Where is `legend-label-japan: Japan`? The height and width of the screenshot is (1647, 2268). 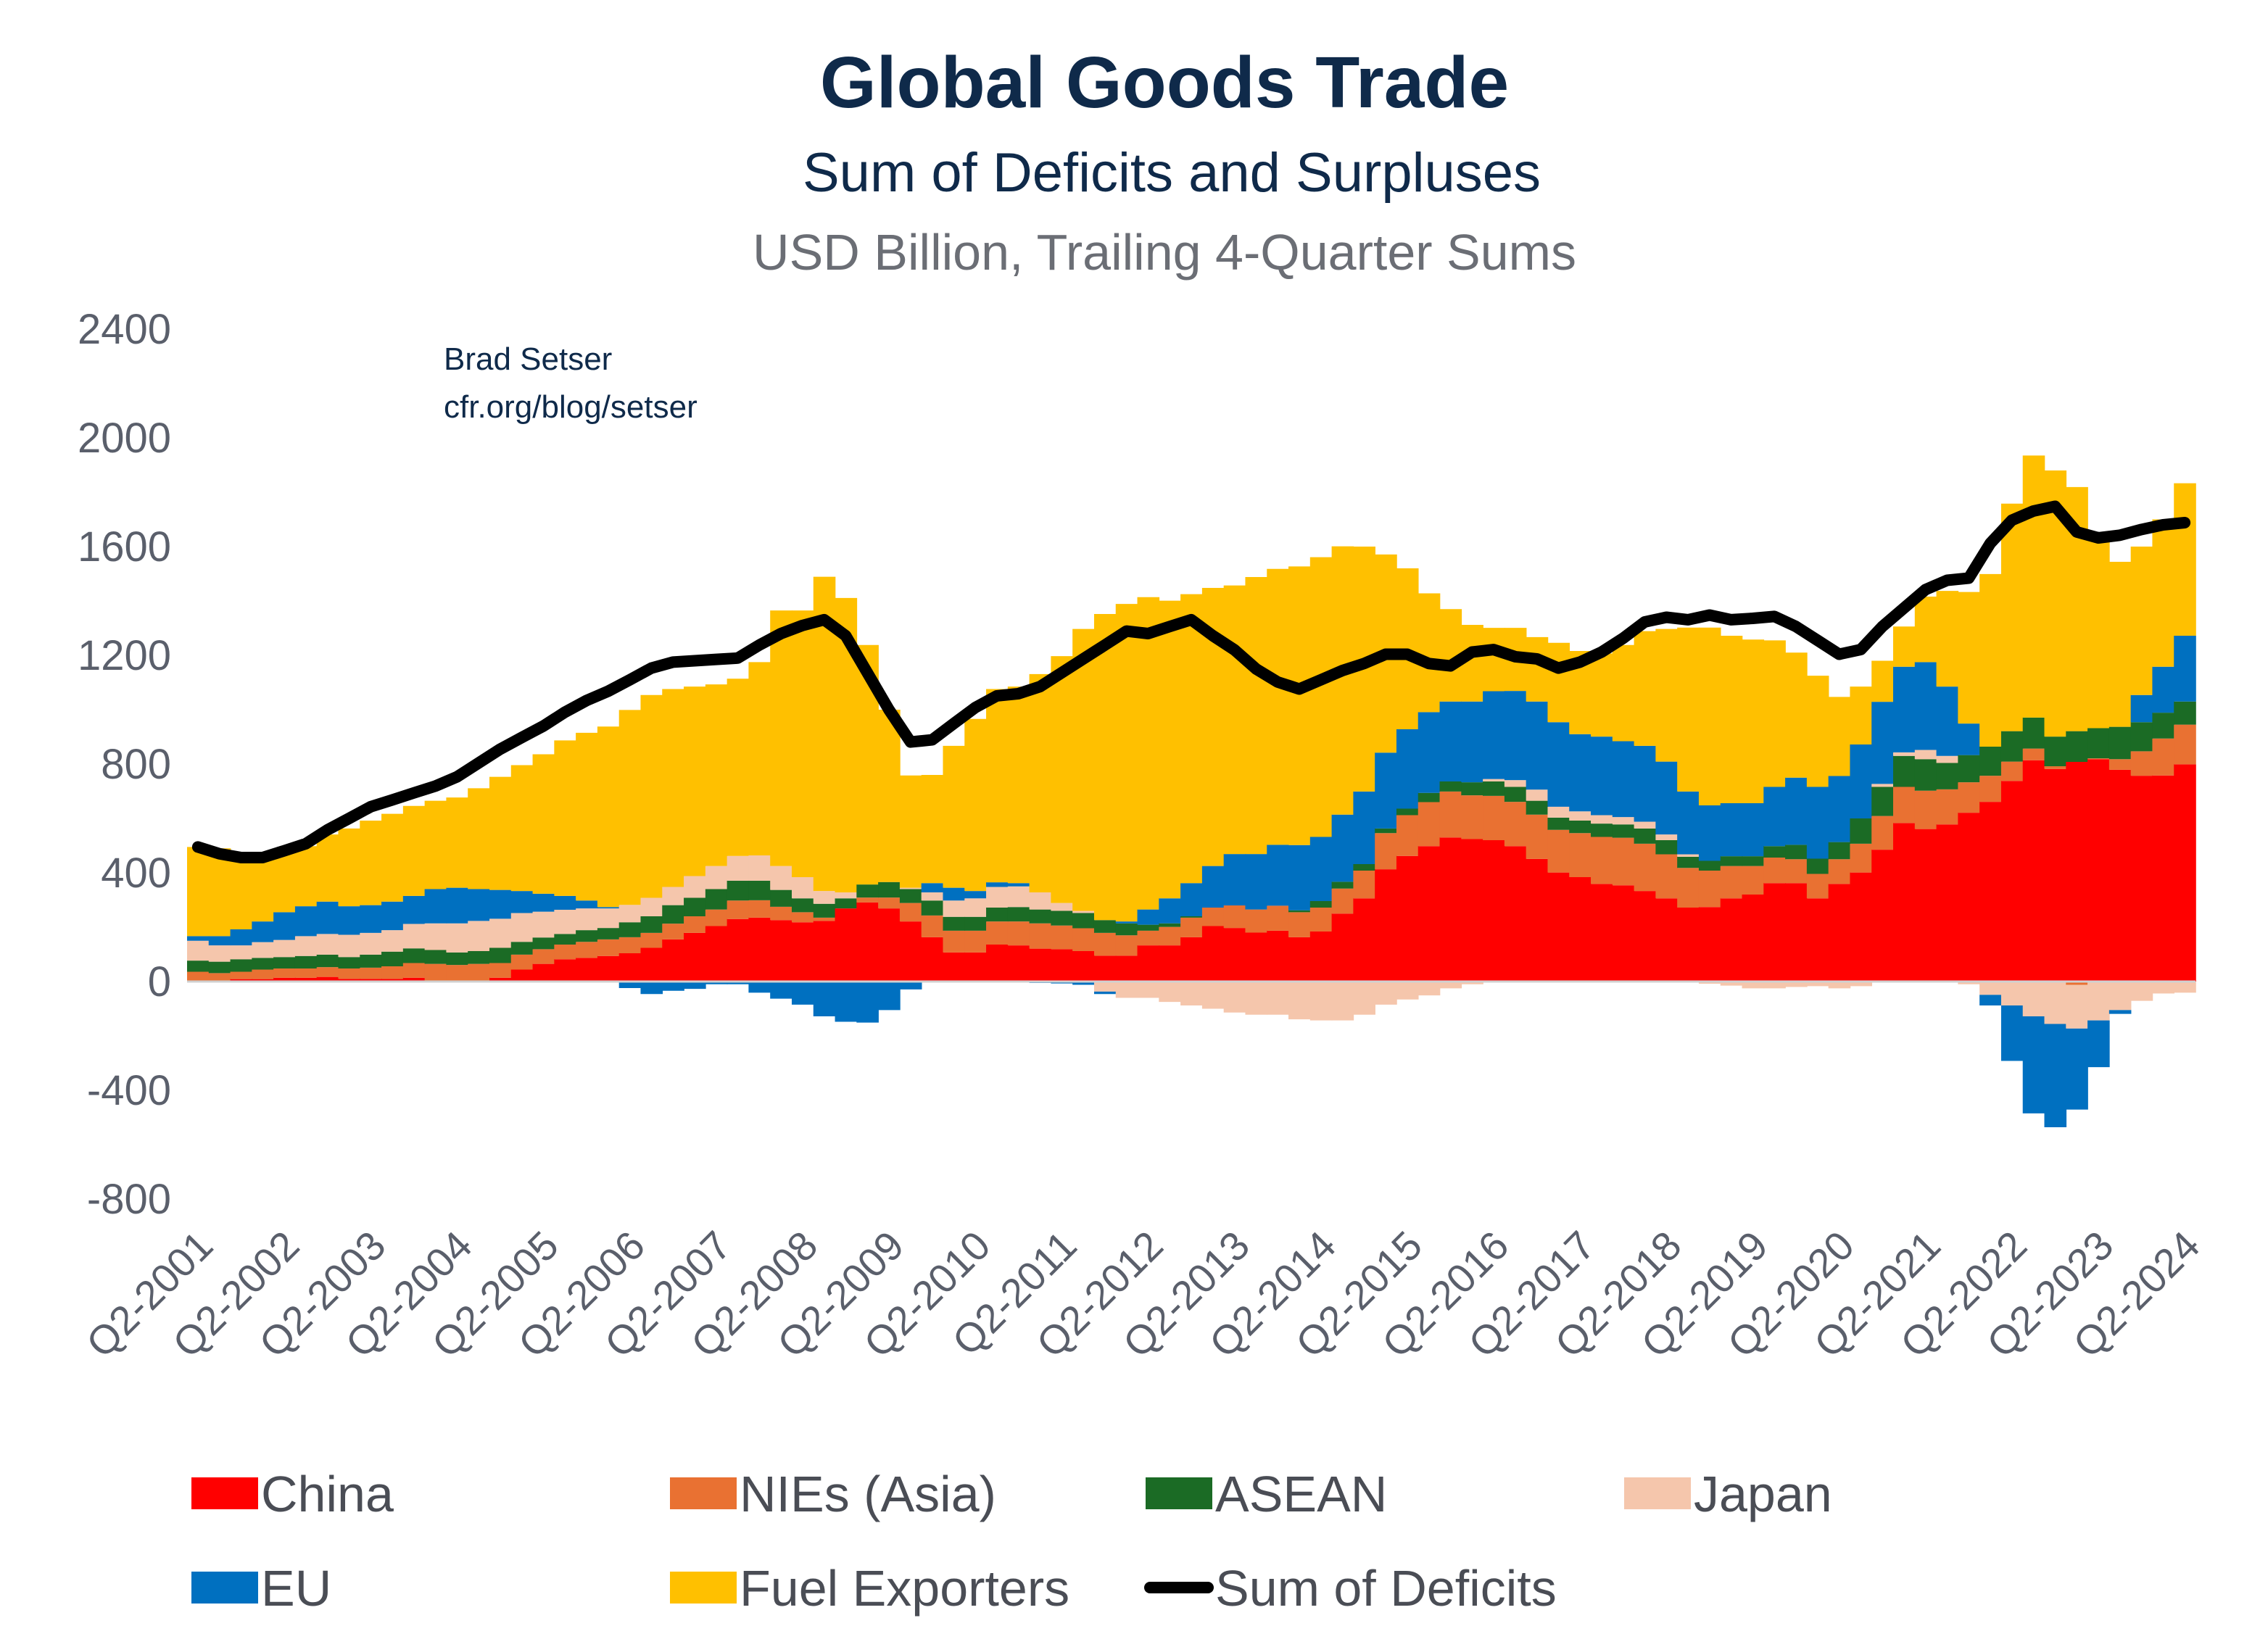 legend-label-japan: Japan is located at coordinates (1763, 1494).